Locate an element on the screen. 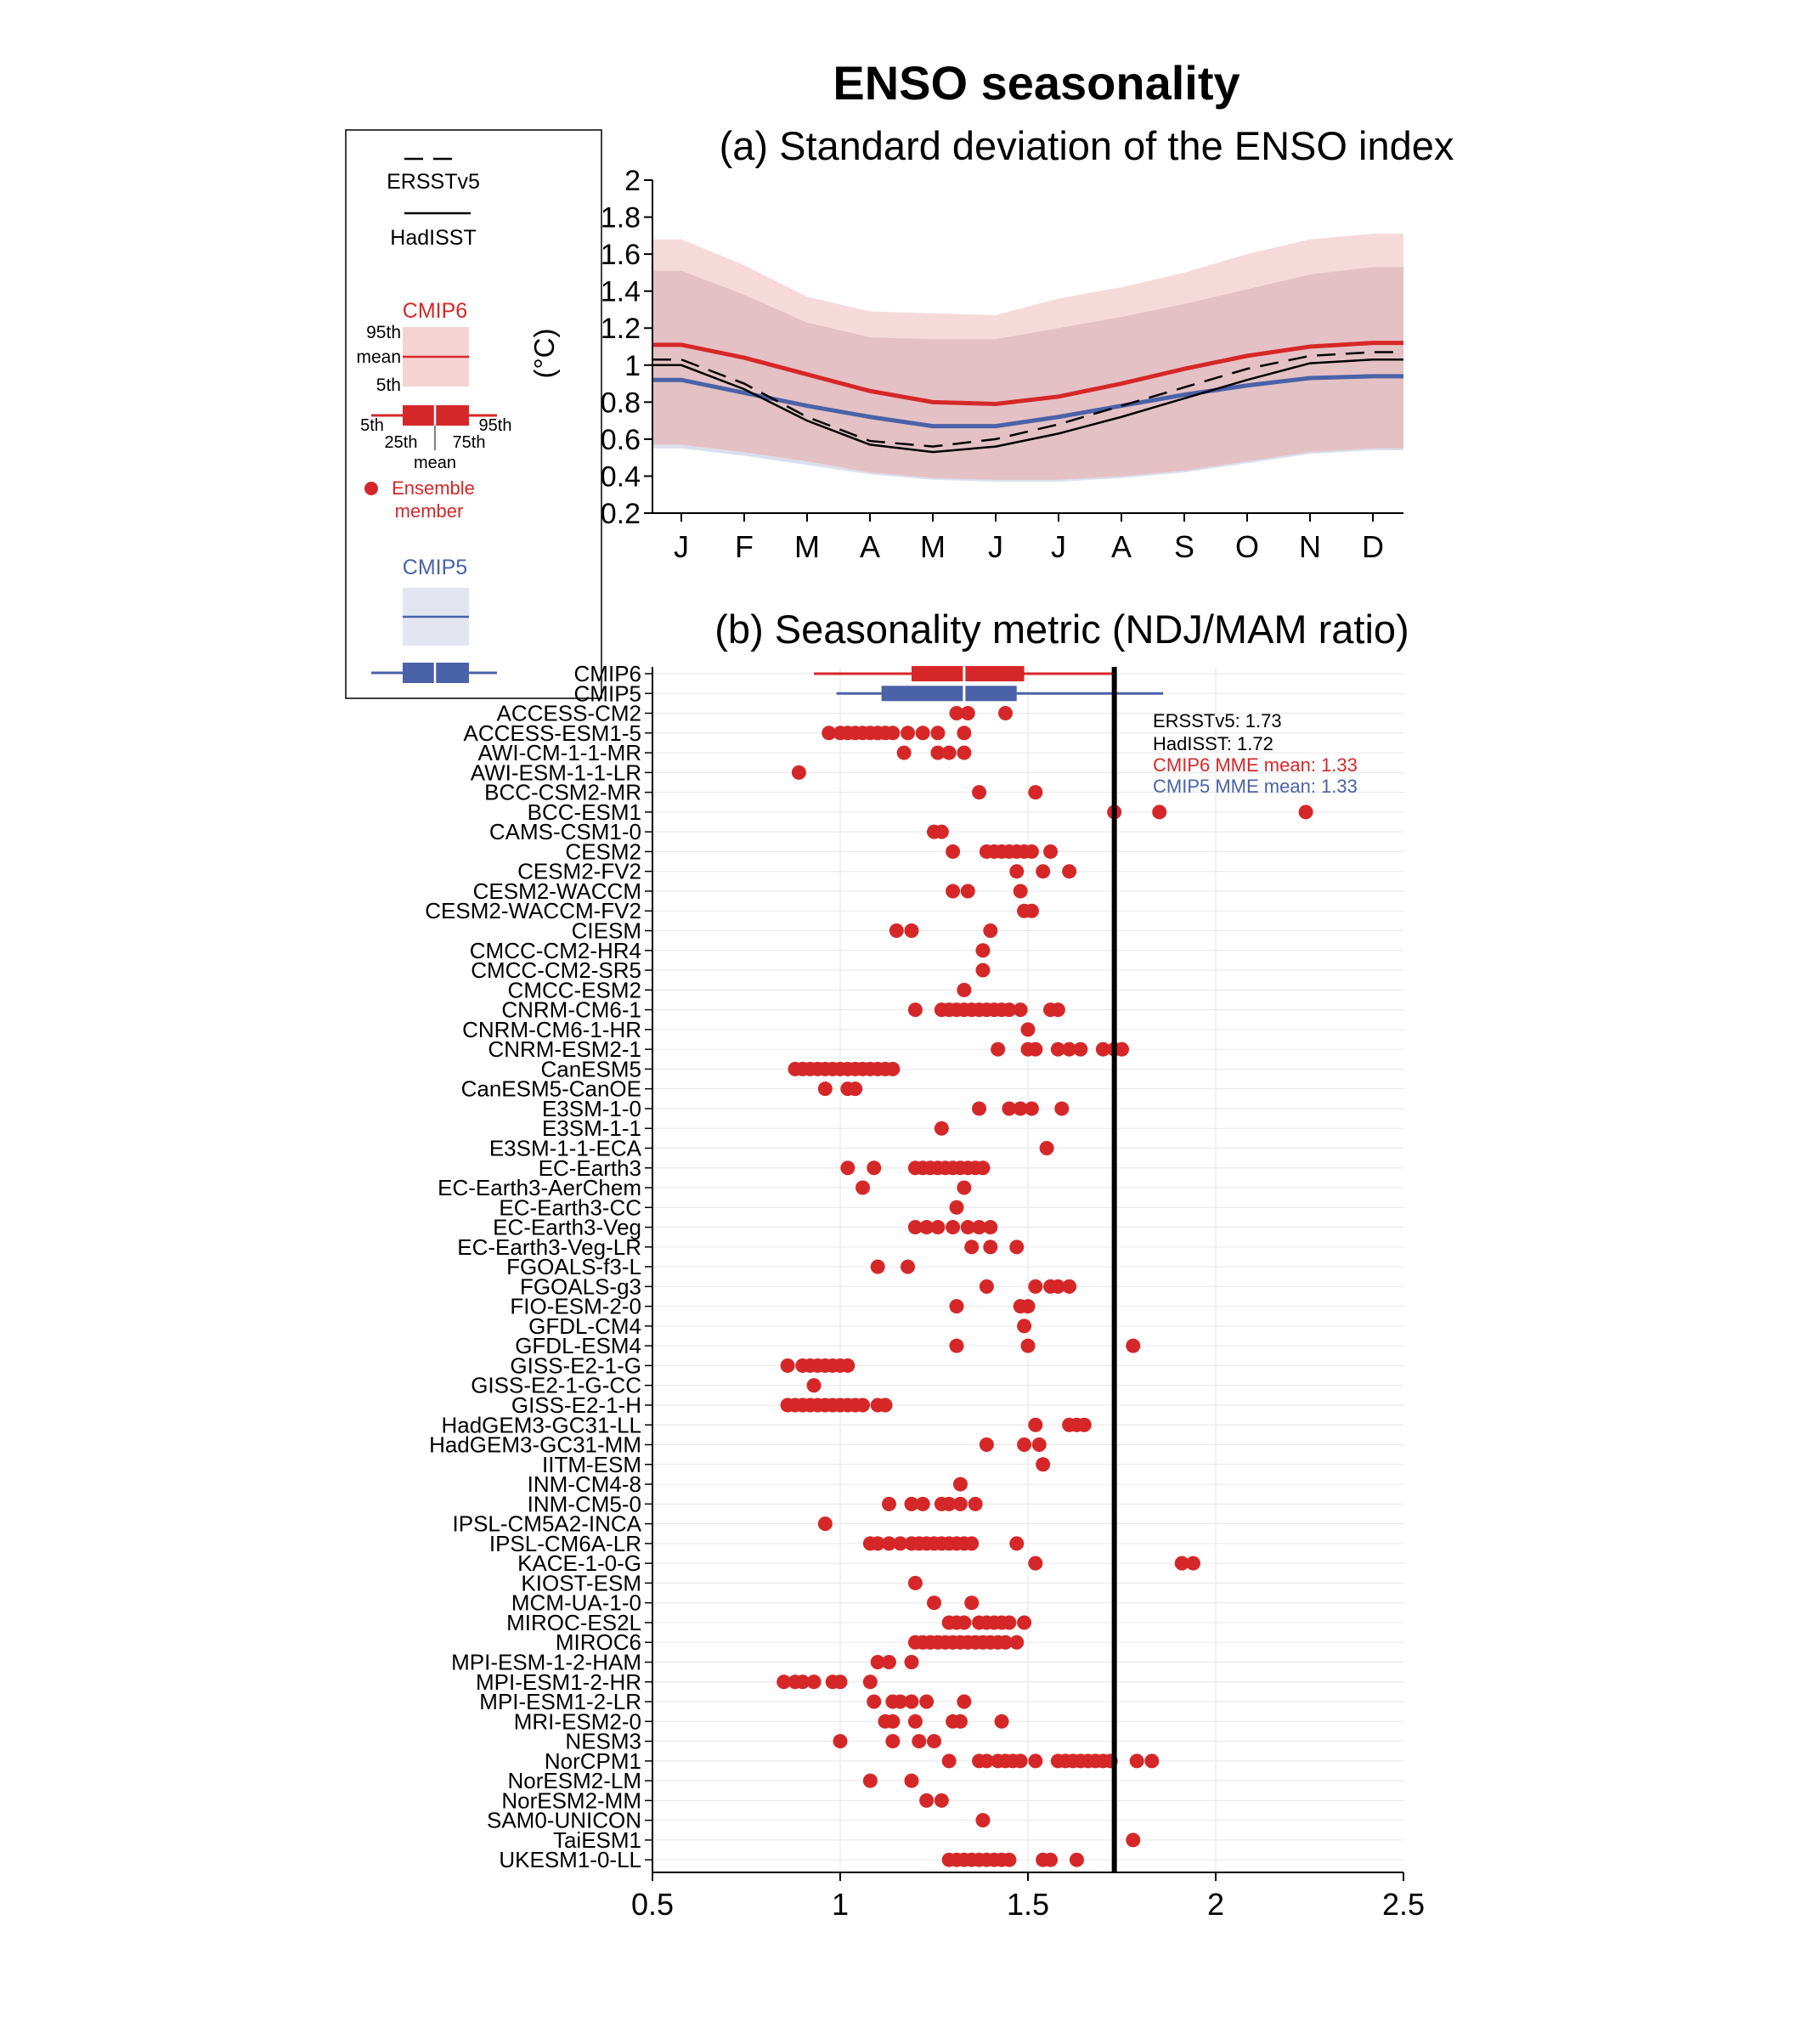 The height and width of the screenshot is (2044, 1807). panel-b-row-label: CNRM-CM6-1 is located at coordinates (571, 1010).